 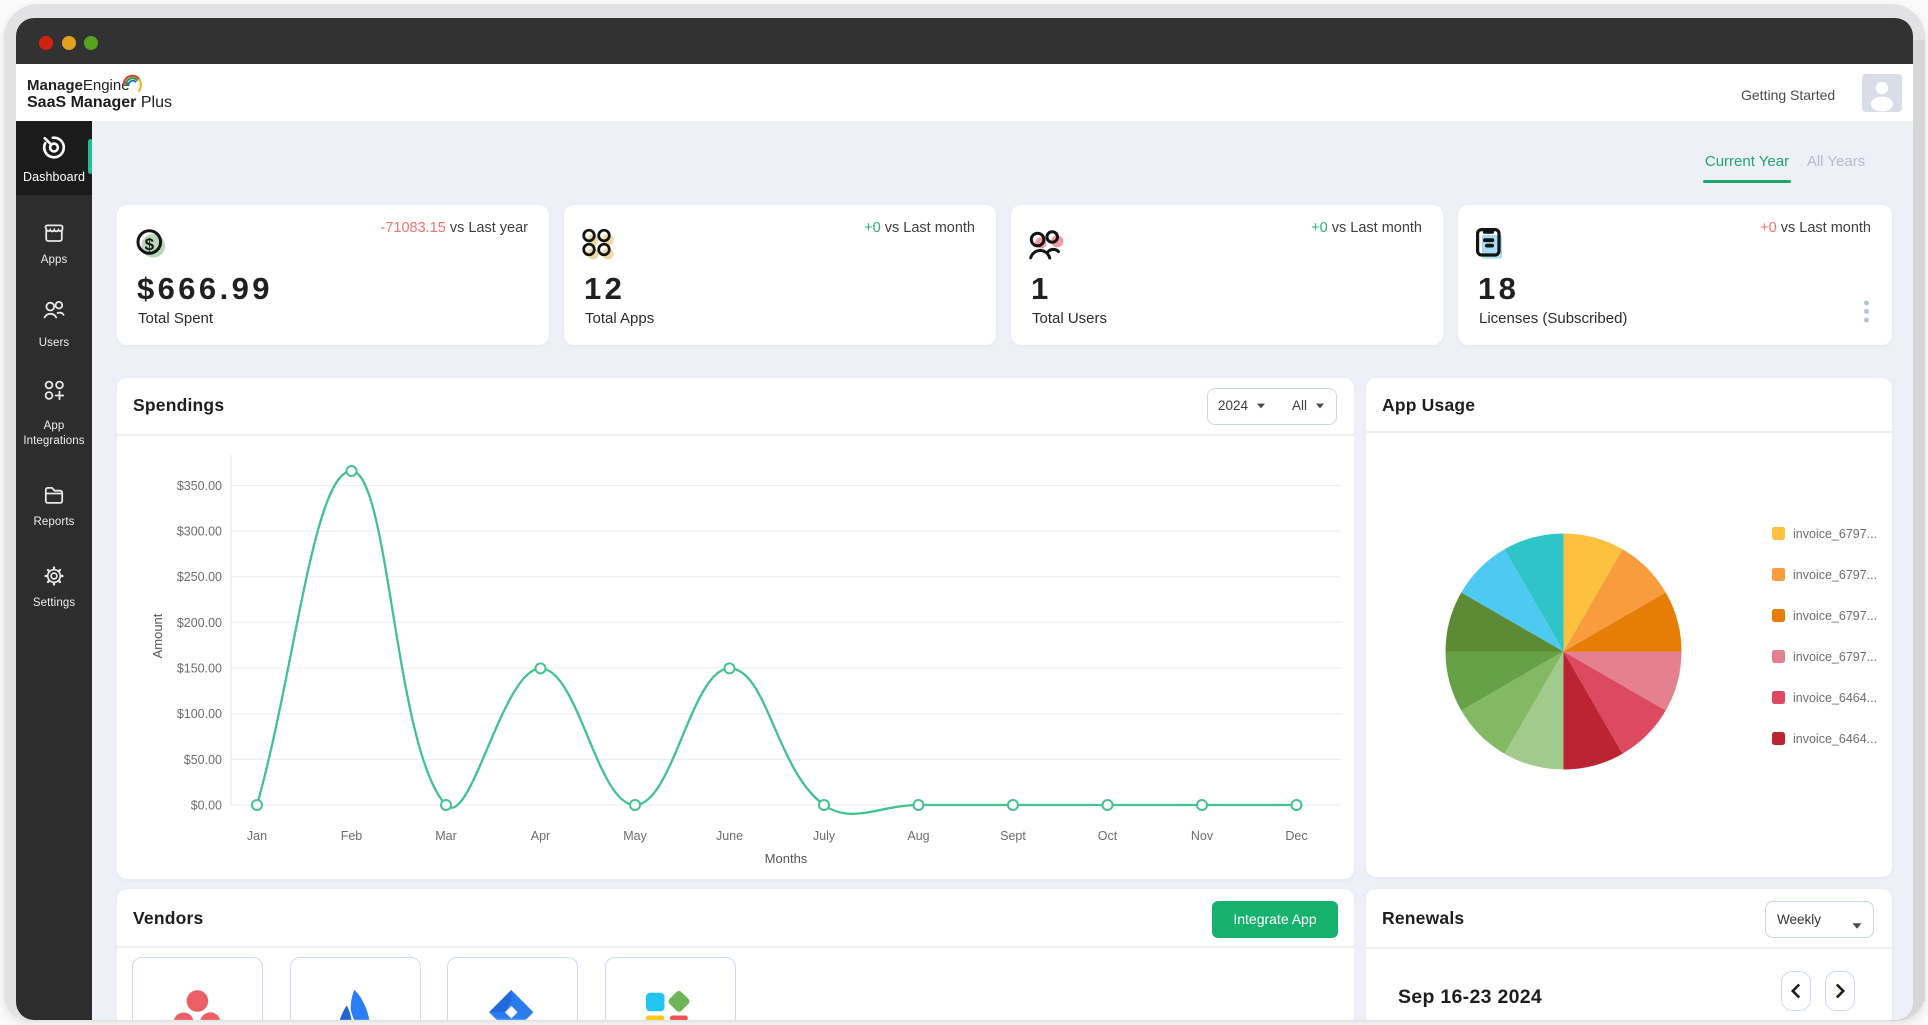 I want to click on svg-text: Aug, so click(x=918, y=836).